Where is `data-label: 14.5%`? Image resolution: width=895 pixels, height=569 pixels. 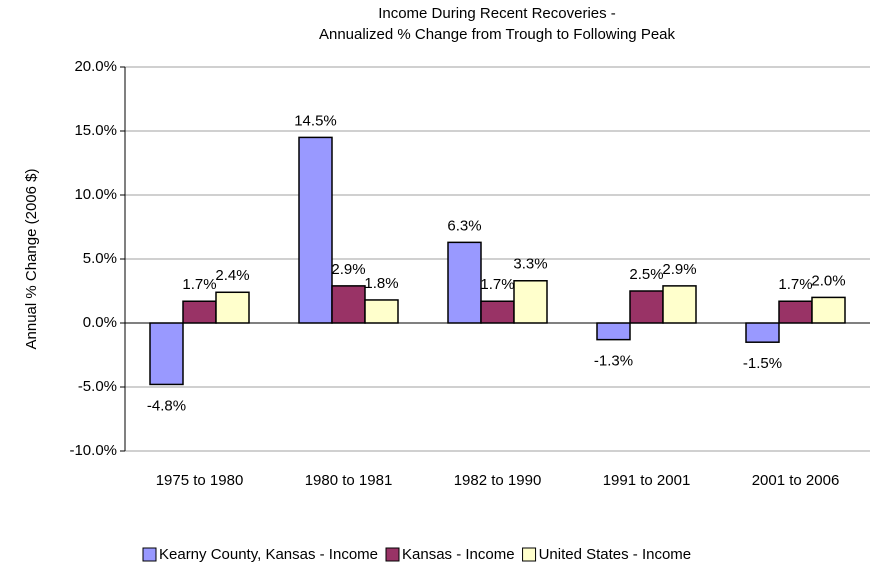
data-label: 14.5% is located at coordinates (315, 120).